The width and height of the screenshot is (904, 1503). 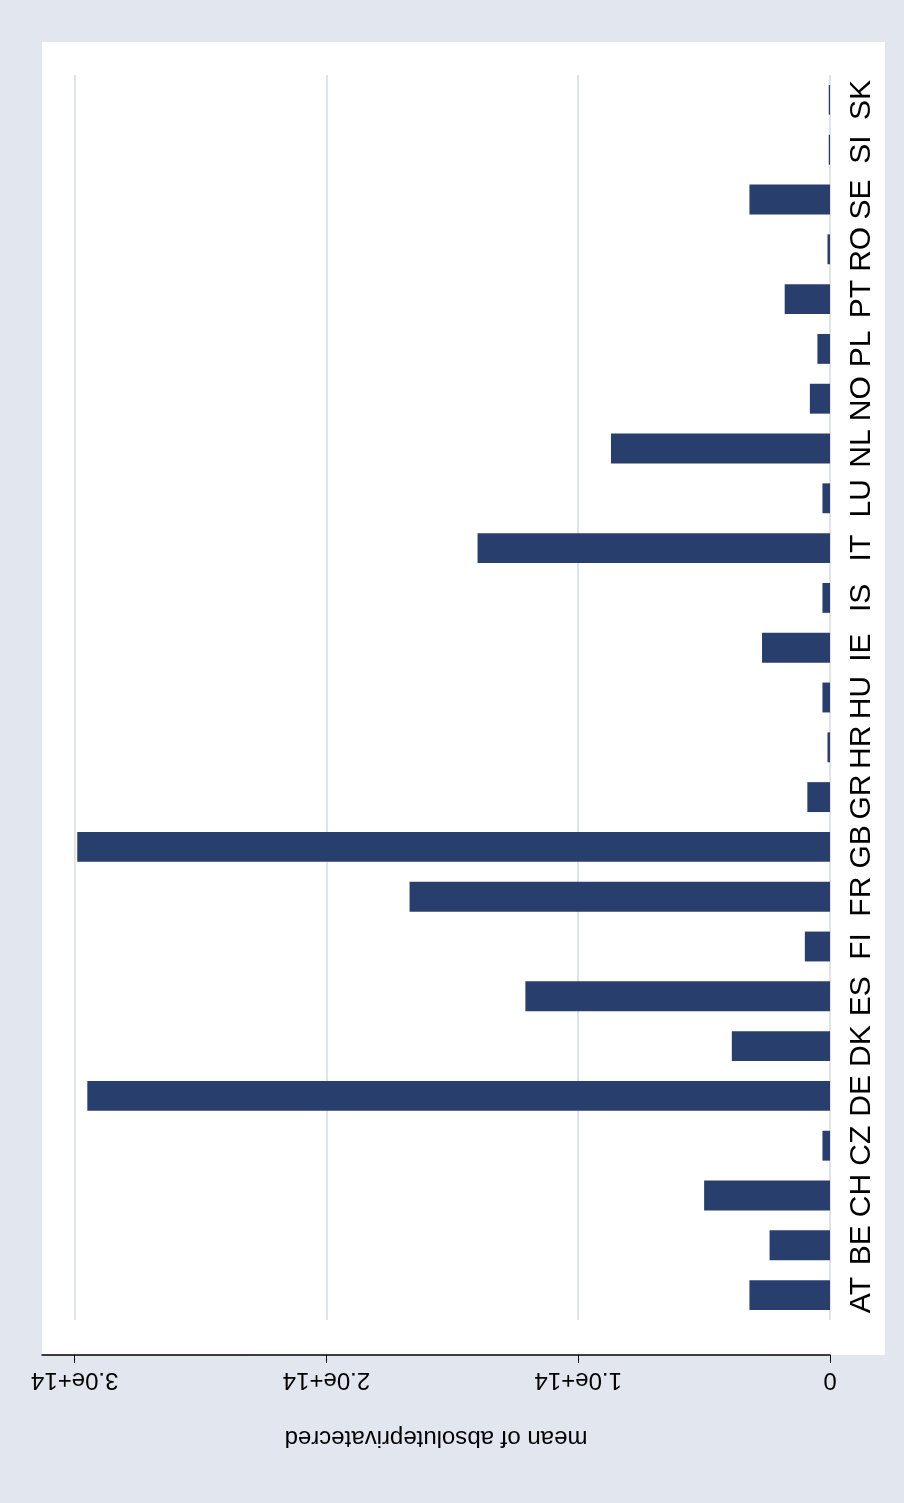 What do you see at coordinates (859, 747) in the screenshot?
I see `y-tick-label: HR` at bounding box center [859, 747].